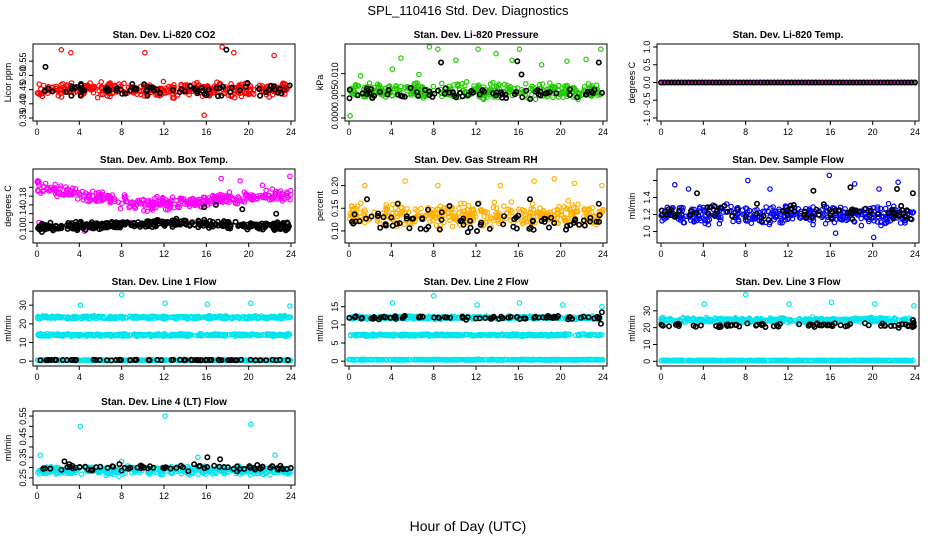 The height and width of the screenshot is (545, 936). Describe the element at coordinates (632, 82) in the screenshot. I see `y-axis-label: degrees C` at that location.